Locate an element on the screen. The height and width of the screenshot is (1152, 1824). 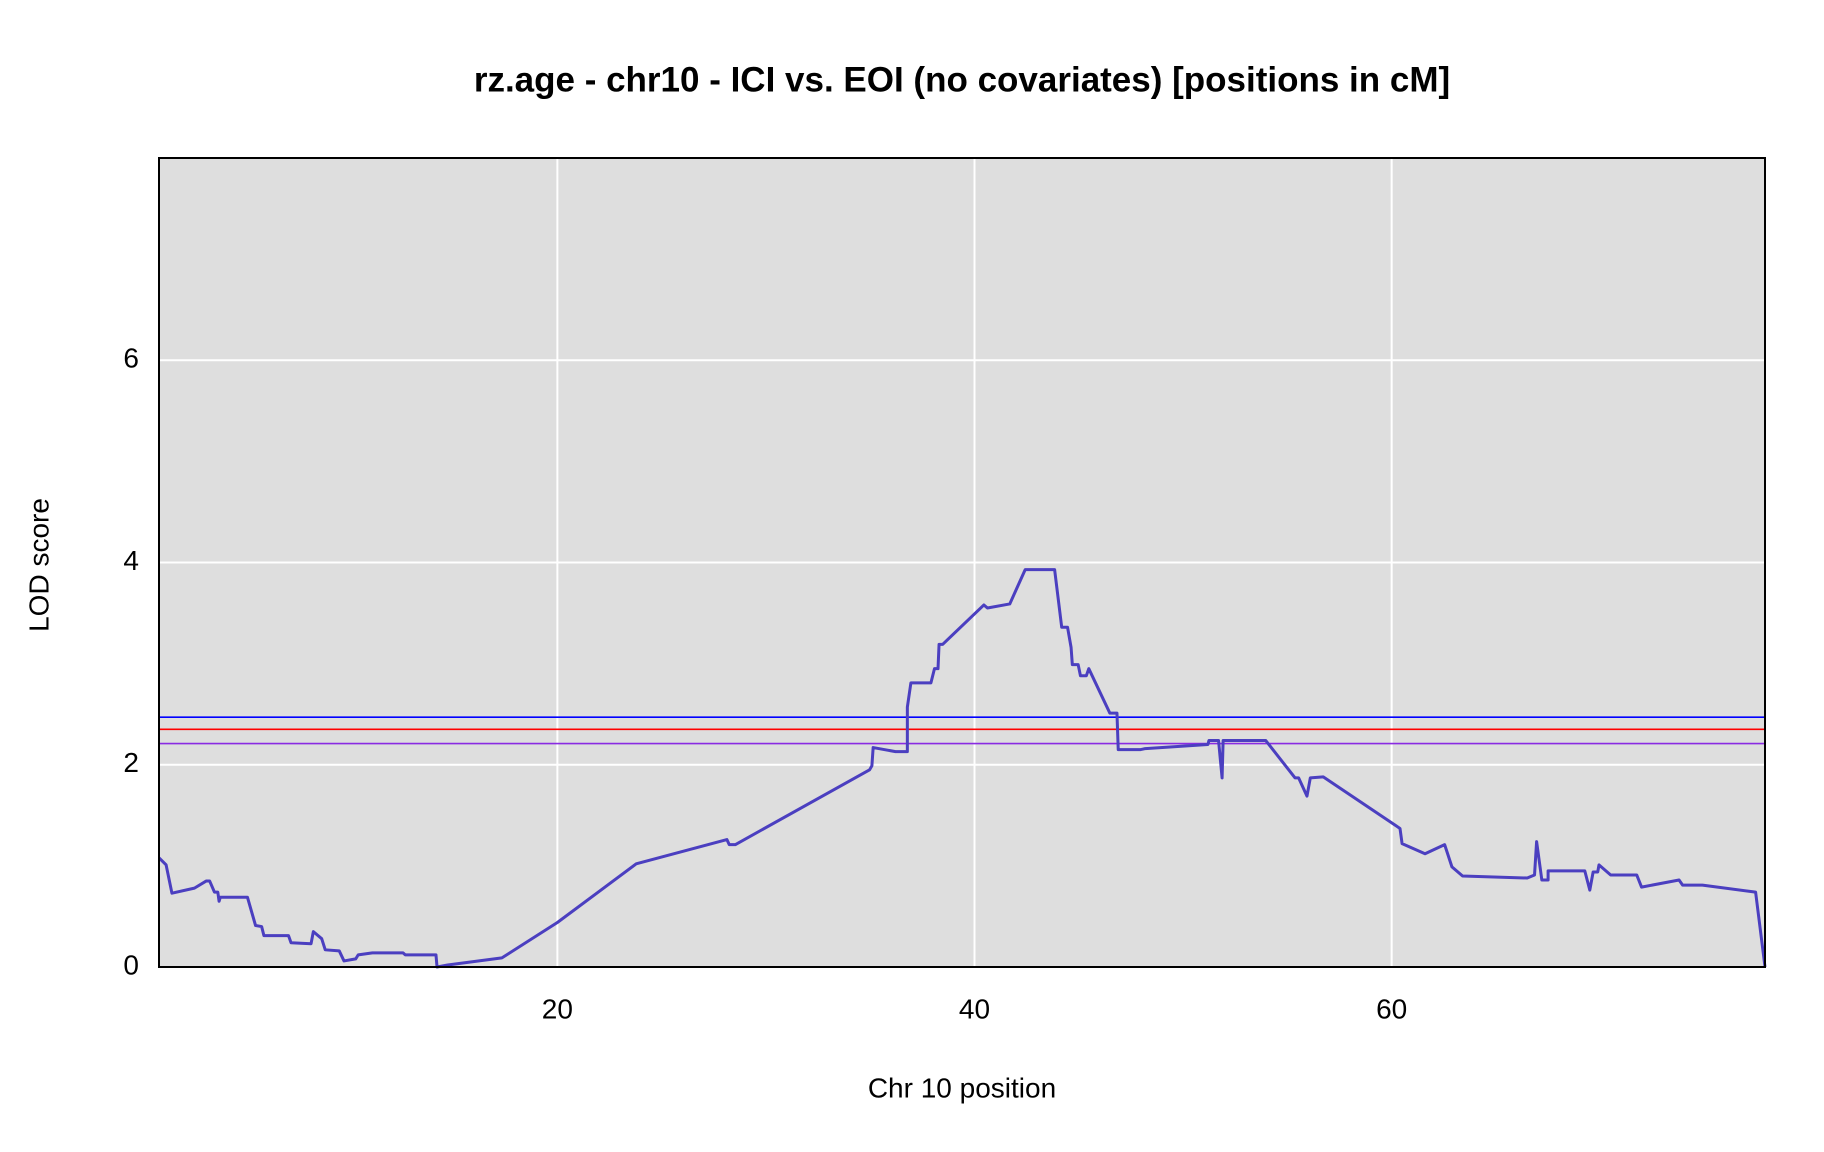
x-tick-label: 20 is located at coordinates (557, 1008).